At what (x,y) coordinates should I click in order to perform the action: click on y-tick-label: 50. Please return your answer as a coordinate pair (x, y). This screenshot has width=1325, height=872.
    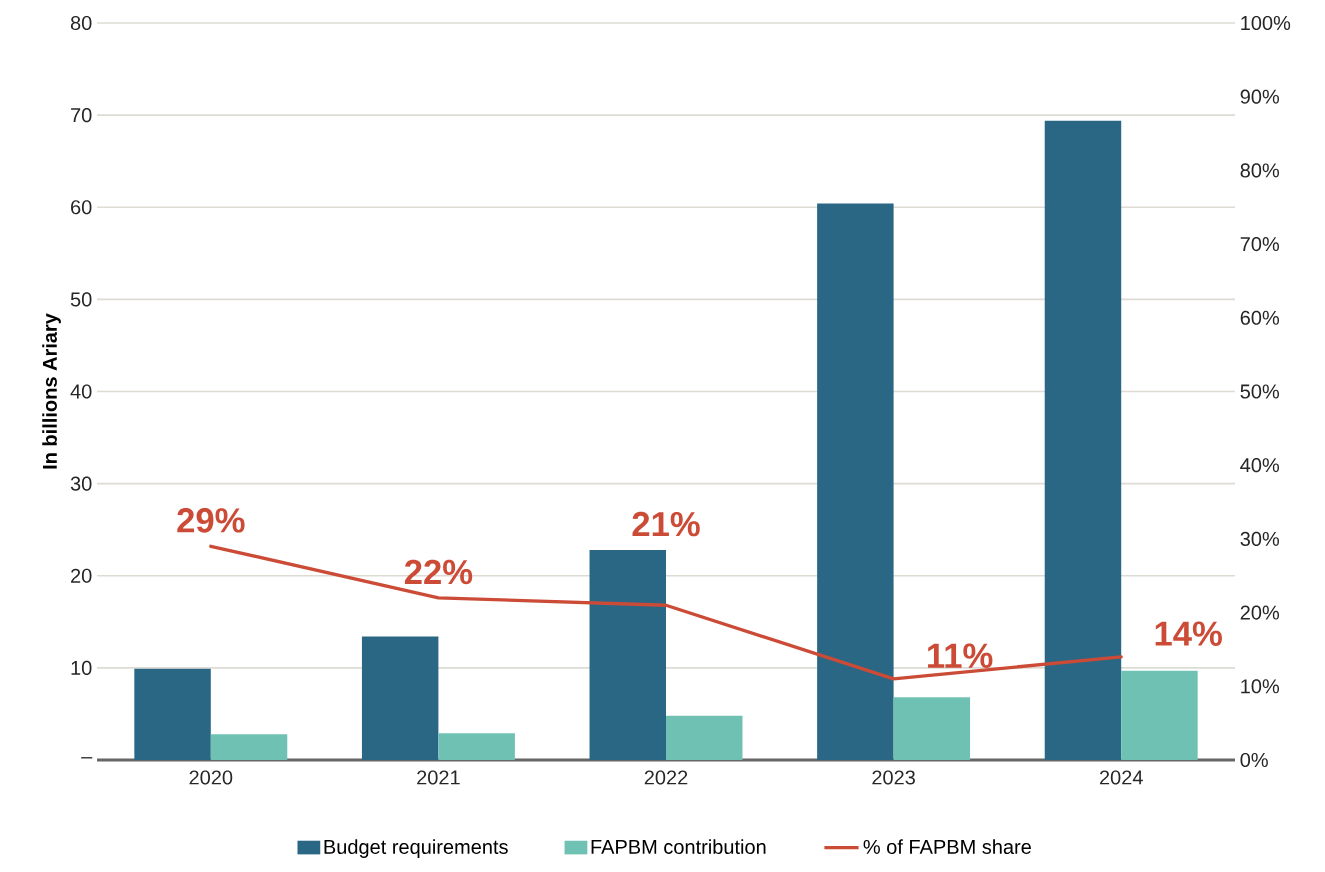
    Looking at the image, I should click on (81, 299).